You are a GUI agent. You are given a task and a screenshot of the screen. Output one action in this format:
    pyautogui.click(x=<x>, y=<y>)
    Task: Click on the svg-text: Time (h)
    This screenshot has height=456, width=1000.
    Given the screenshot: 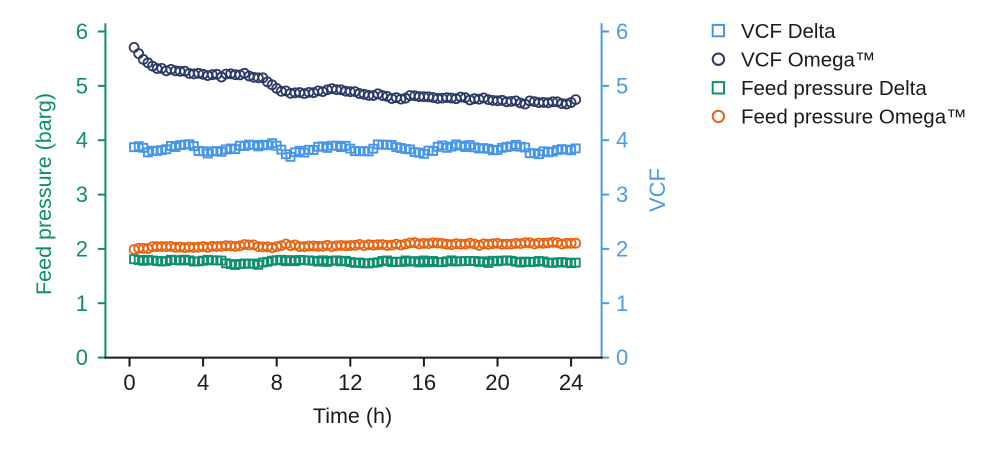 What is the action you would take?
    pyautogui.click(x=352, y=416)
    